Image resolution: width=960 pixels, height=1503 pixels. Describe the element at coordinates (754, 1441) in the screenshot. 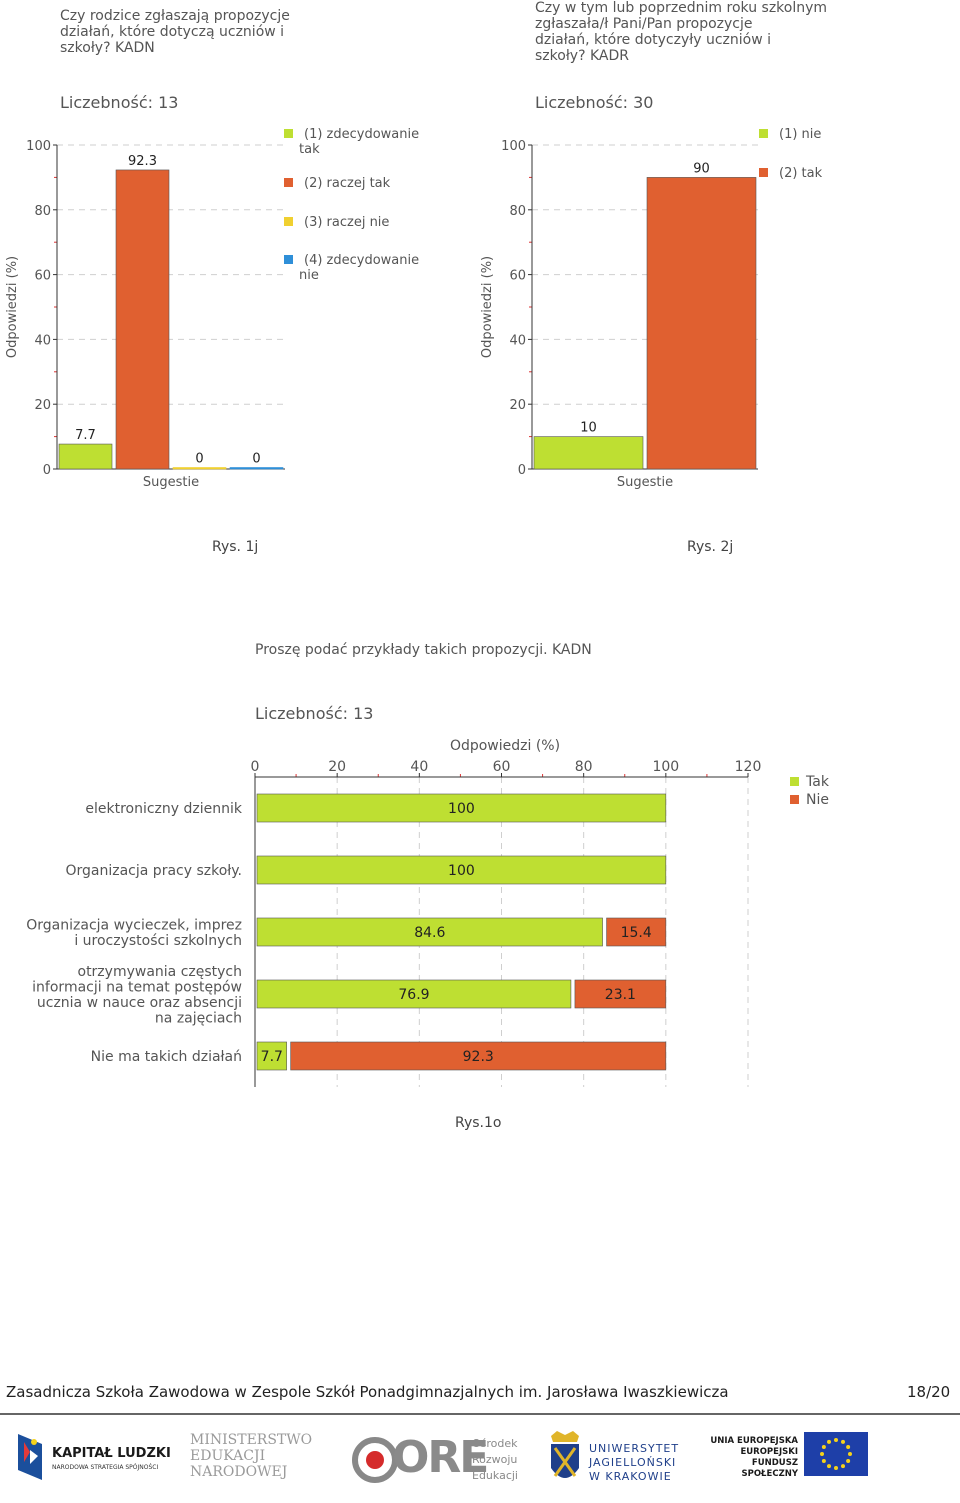

I see `ue-line1: UNIA EUROPEJSKA` at that location.